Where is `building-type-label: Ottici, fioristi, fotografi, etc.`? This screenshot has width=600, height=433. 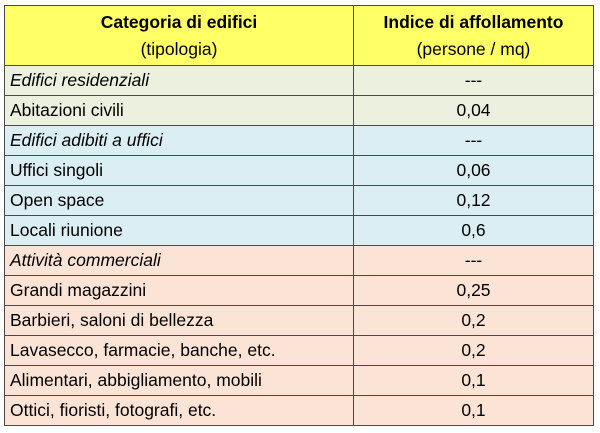
building-type-label: Ottici, fioristi, fotografi, etc. is located at coordinates (179, 410).